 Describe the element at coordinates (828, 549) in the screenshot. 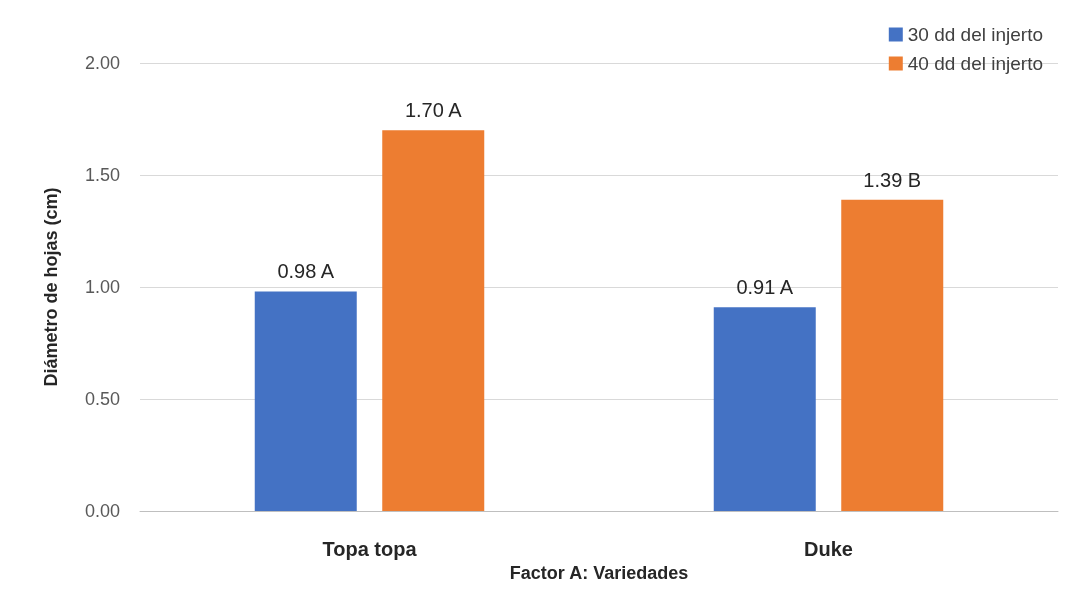

I see `x-tick-label: Duke` at that location.